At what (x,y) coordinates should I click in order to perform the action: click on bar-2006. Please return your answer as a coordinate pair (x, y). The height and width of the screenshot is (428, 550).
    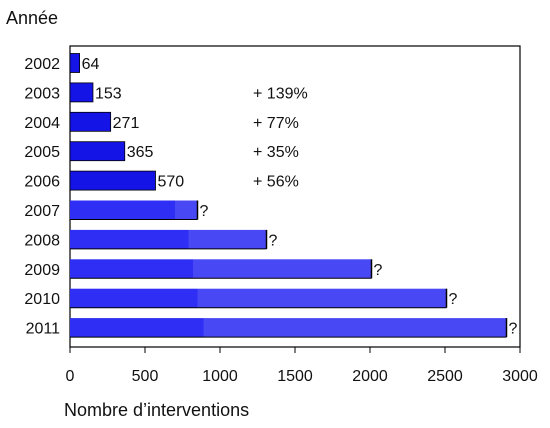
    Looking at the image, I should click on (112, 180).